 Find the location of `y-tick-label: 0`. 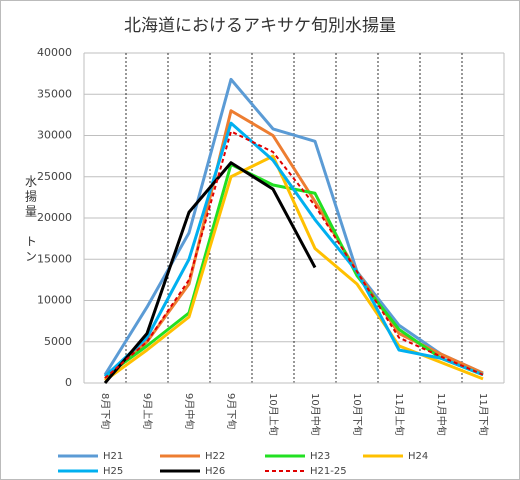

y-tick-label: 0 is located at coordinates (68, 382).